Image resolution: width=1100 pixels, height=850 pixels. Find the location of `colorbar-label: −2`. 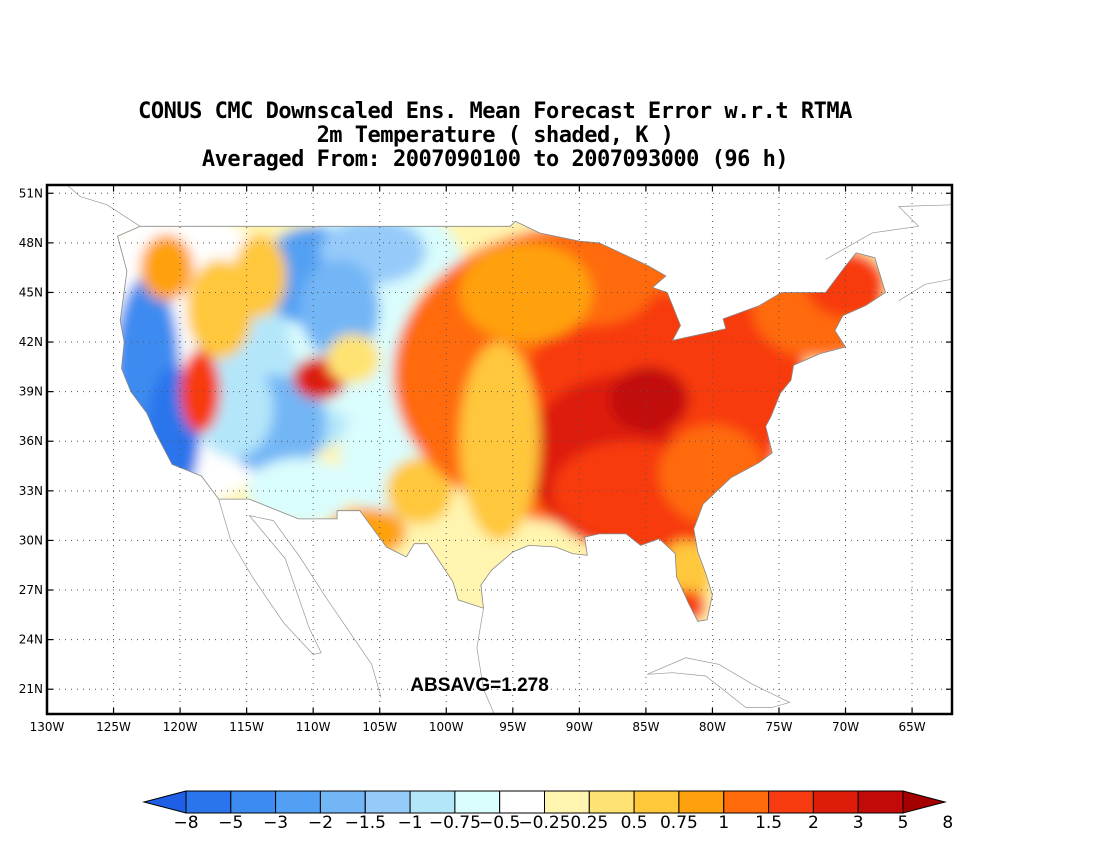

colorbar-label: −2 is located at coordinates (320, 823).